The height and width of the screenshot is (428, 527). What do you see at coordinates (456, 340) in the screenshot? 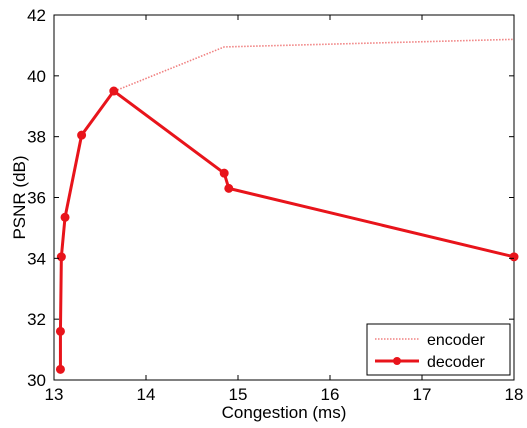
I see `legend-label-encoder: encoder` at bounding box center [456, 340].